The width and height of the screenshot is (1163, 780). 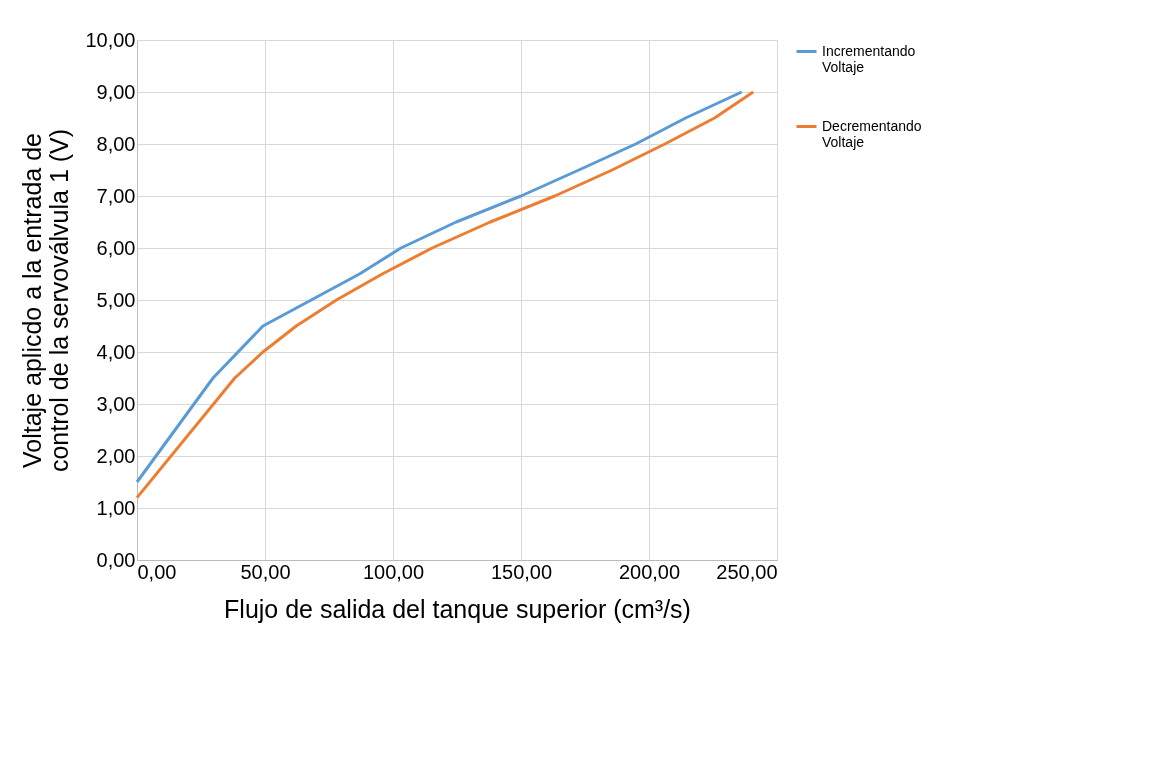 What do you see at coordinates (116, 403) in the screenshot?
I see `y-tick-label: 3,00` at bounding box center [116, 403].